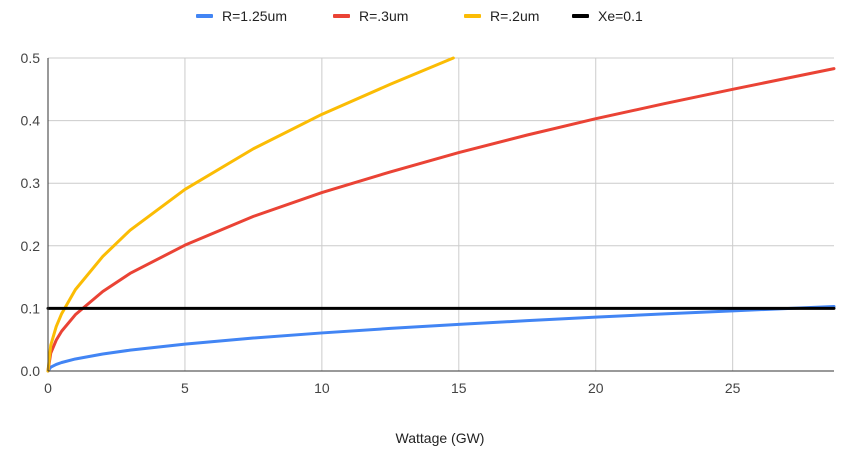 The width and height of the screenshot is (849, 452). Describe the element at coordinates (459, 388) in the screenshot. I see `x-tick-label: 15` at that location.